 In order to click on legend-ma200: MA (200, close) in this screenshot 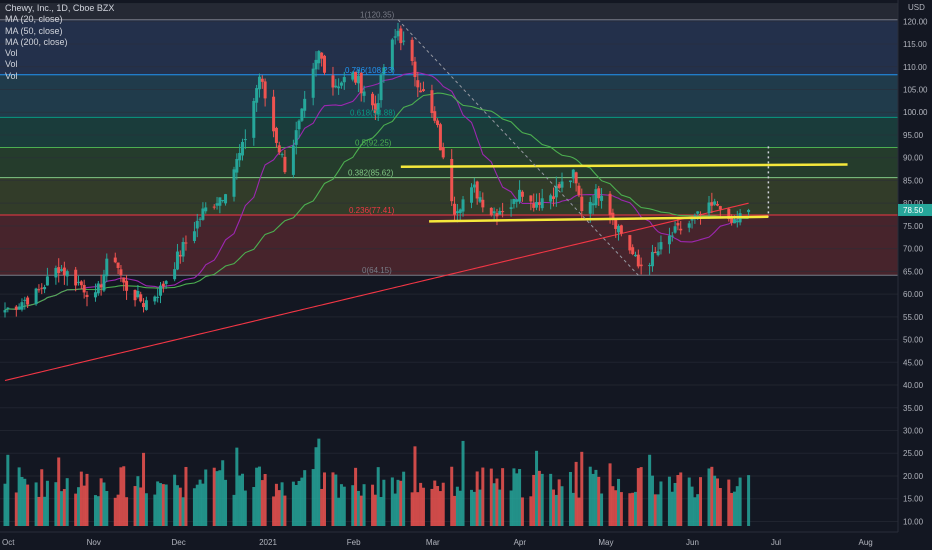, I will do `click(36, 41)`.